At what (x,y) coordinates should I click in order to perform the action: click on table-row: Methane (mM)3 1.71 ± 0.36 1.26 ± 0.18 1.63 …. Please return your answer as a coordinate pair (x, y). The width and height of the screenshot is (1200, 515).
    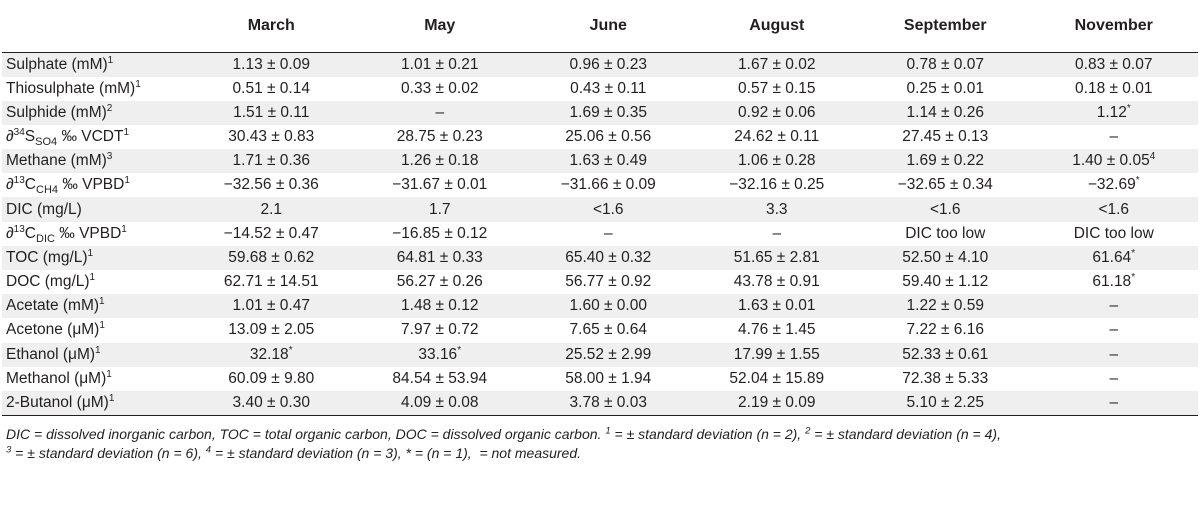
    Looking at the image, I should click on (600, 161).